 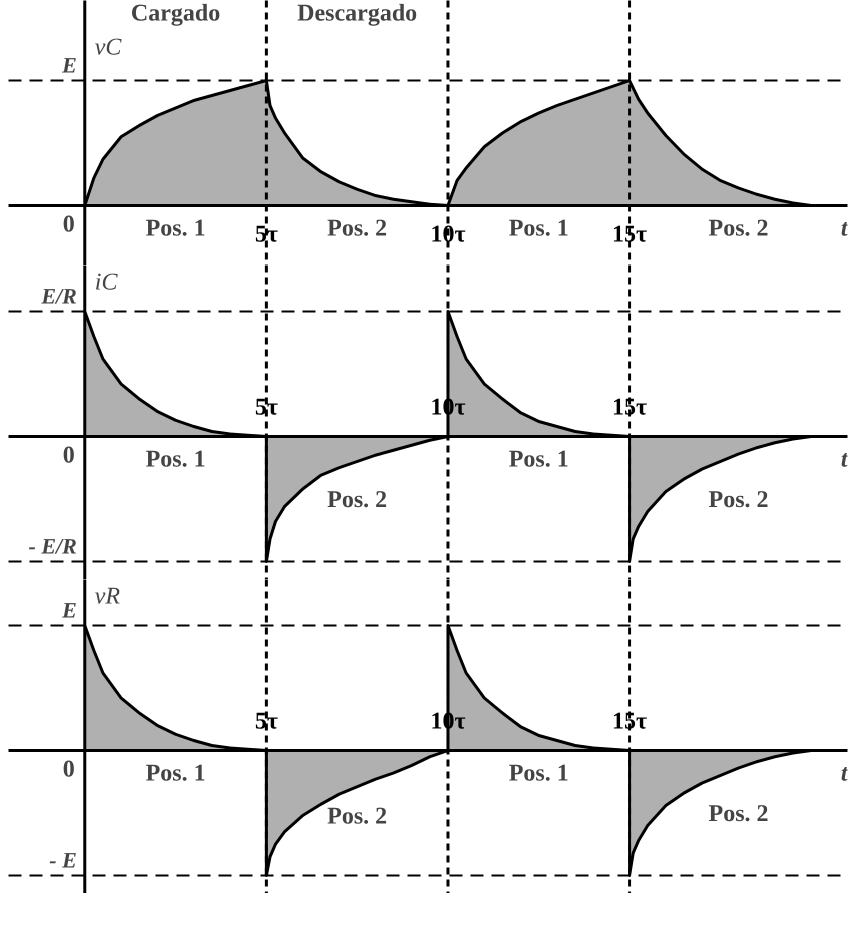 What do you see at coordinates (357, 13) in the screenshot?
I see `text: Descargado` at bounding box center [357, 13].